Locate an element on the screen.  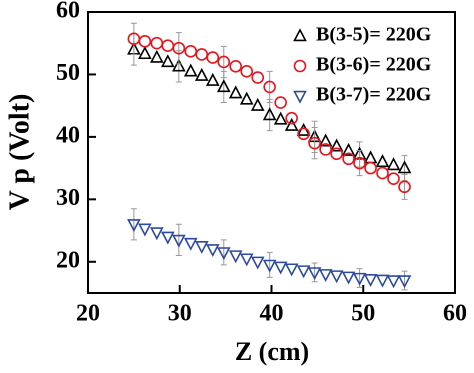
x-tick-label: 50 is located at coordinates (363, 314).